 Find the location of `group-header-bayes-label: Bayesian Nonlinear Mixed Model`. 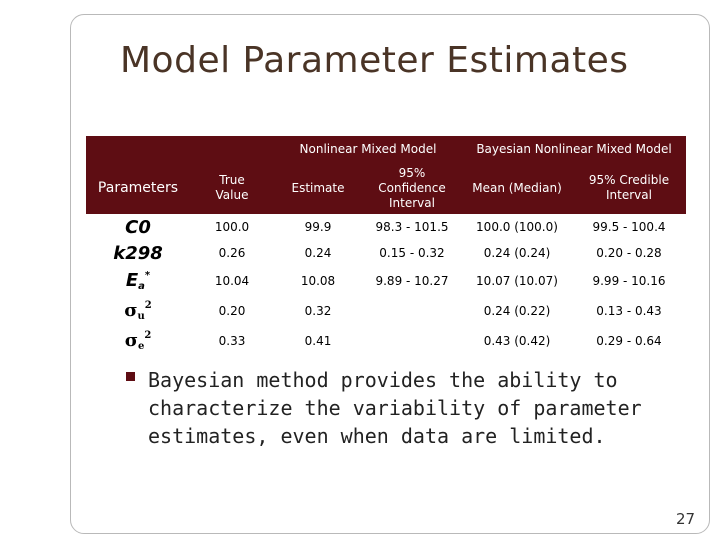

group-header-bayes-label: Bayesian Nonlinear Mixed Model is located at coordinates (574, 148).